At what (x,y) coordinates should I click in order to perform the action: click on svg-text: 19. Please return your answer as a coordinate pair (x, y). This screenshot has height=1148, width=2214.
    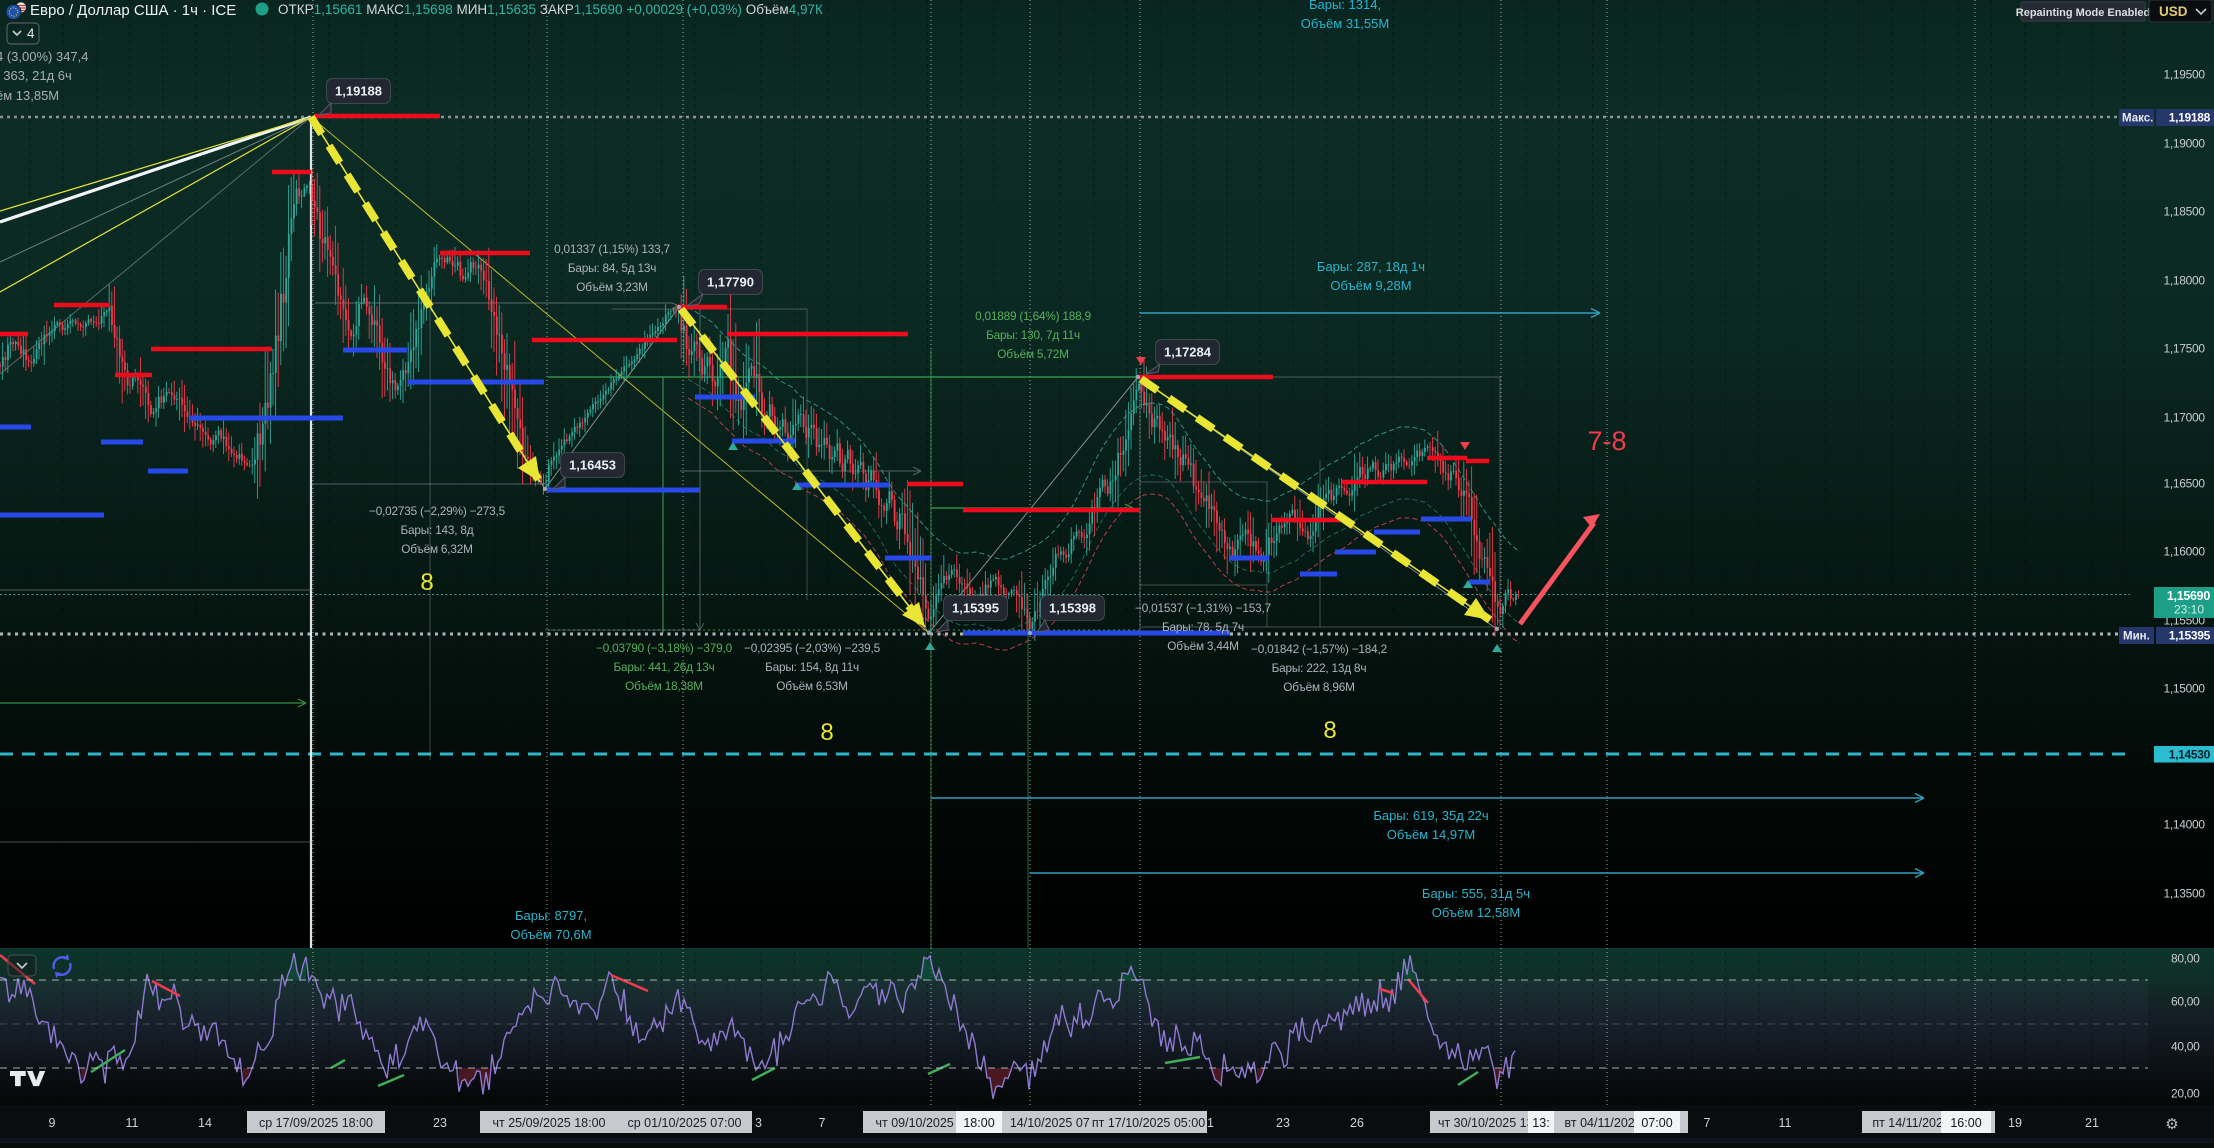
    Looking at the image, I should click on (2015, 1123).